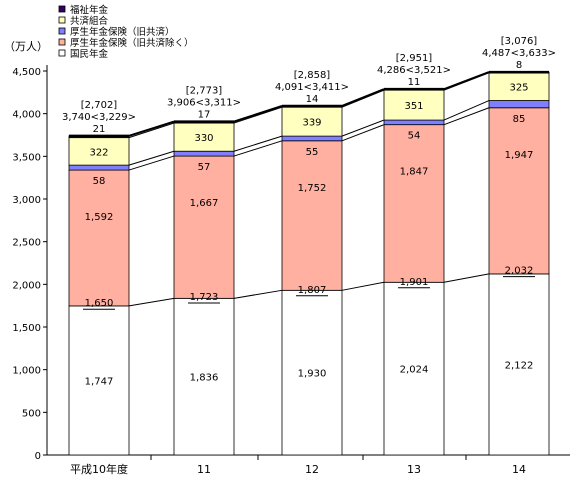 This screenshot has height=483, width=580. I want to click on underlined-data-label: 1,901, so click(414, 282).